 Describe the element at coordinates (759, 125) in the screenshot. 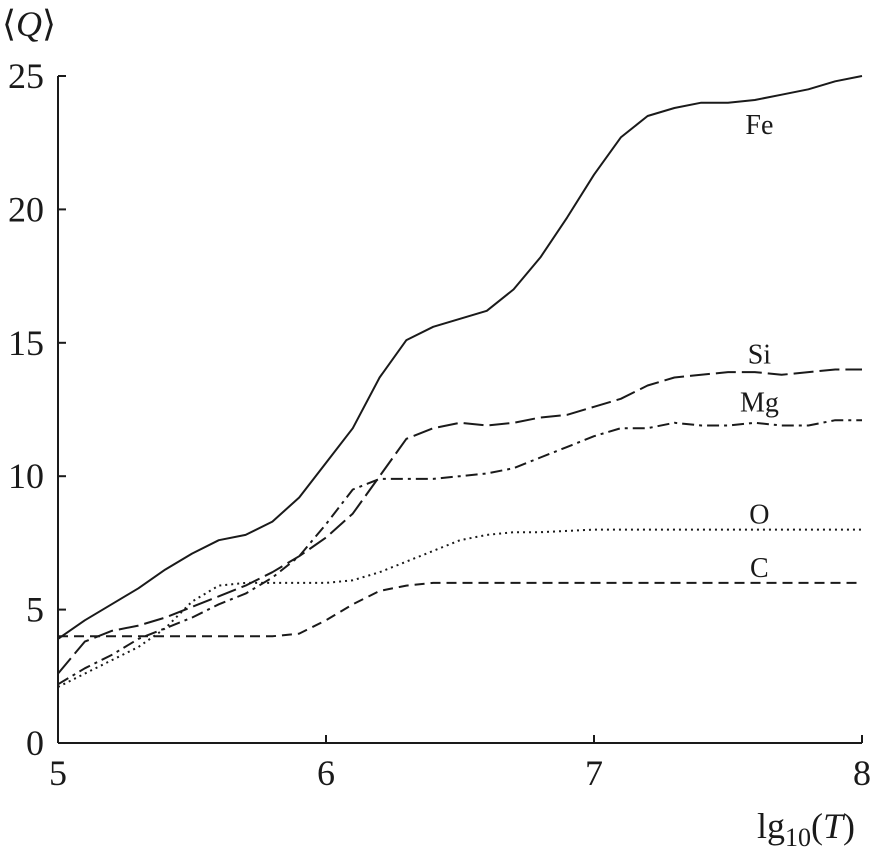

I see `series-label-fe: Fe` at that location.